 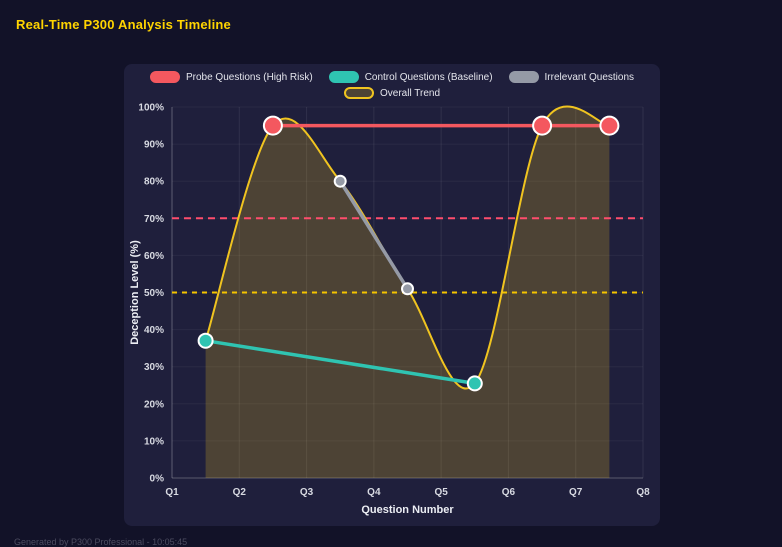 I want to click on legend-label: Overall Trend, so click(x=410, y=93).